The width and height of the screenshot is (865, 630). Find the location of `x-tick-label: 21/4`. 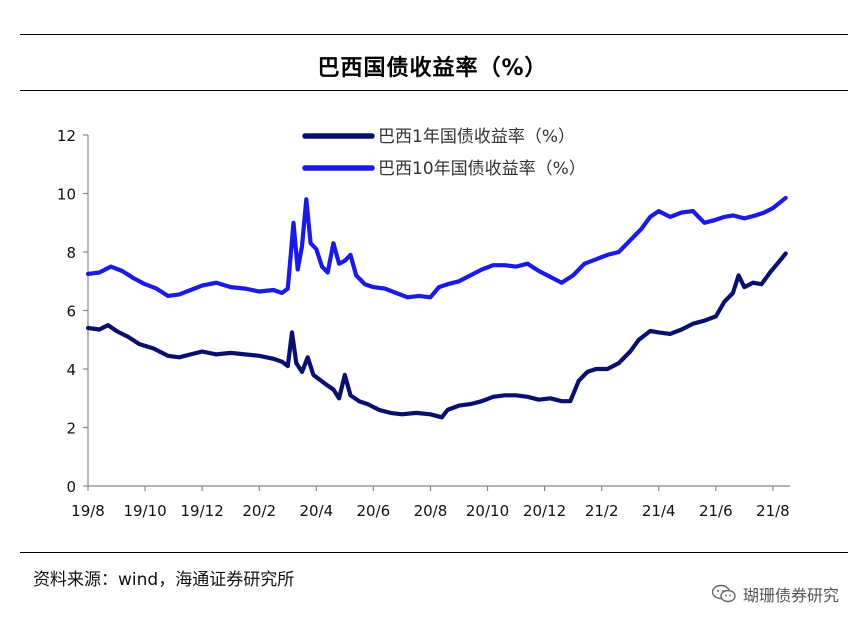

x-tick-label: 21/4 is located at coordinates (659, 511).